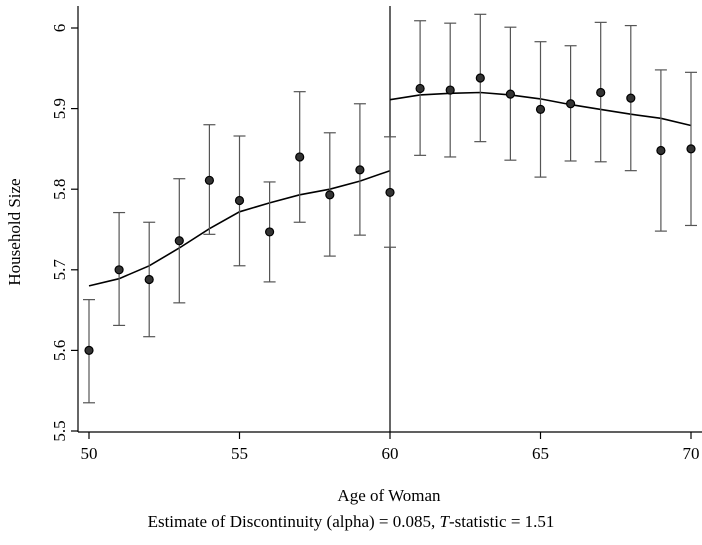  I want to click on x-axis-label: Age of Woman, so click(389, 495).